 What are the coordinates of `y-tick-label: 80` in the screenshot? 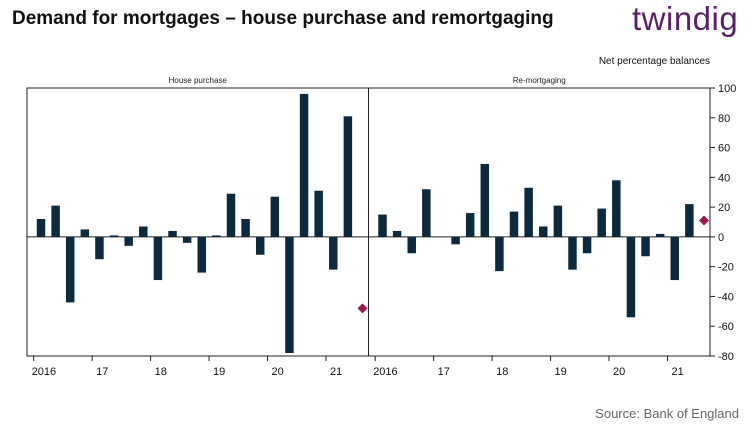 It's located at (724, 119).